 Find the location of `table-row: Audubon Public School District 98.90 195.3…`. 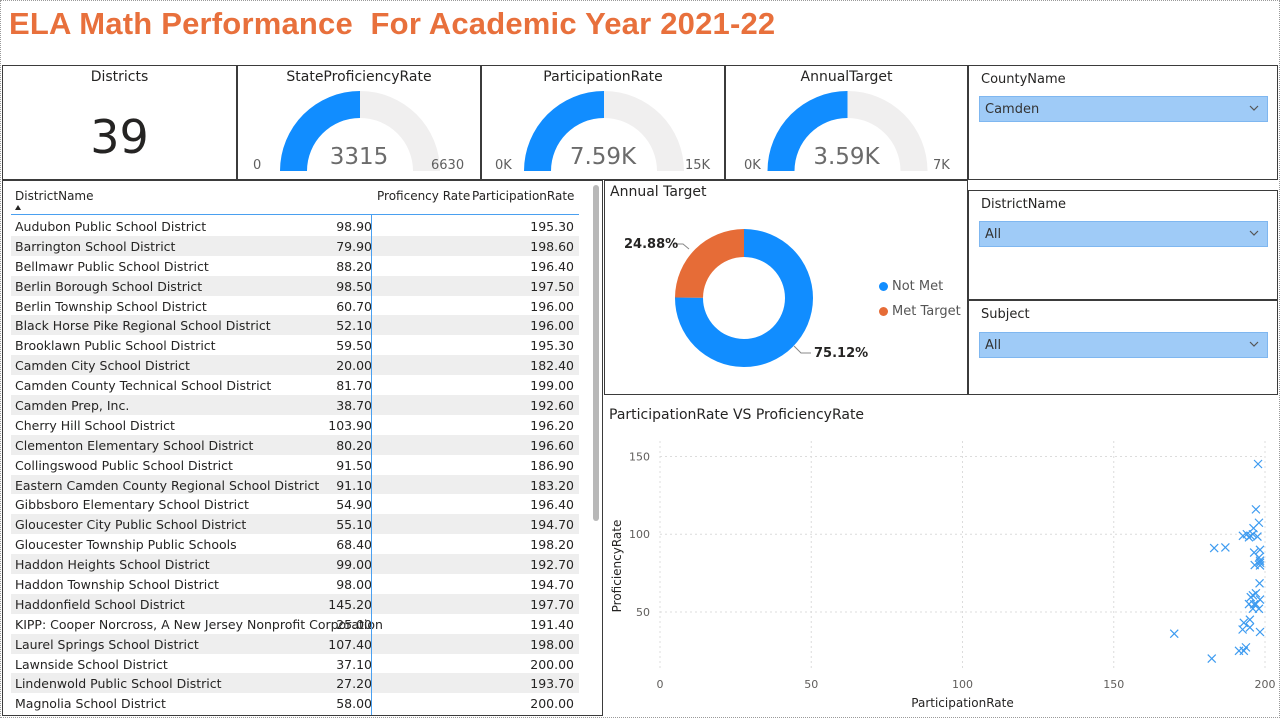

table-row: Audubon Public School District 98.90 195.3… is located at coordinates (295, 226).